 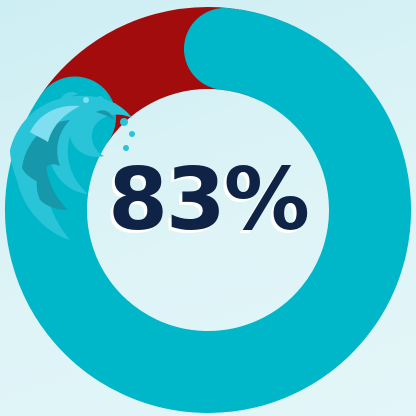 I want to click on percentage-label: 83%, so click(x=209, y=200).